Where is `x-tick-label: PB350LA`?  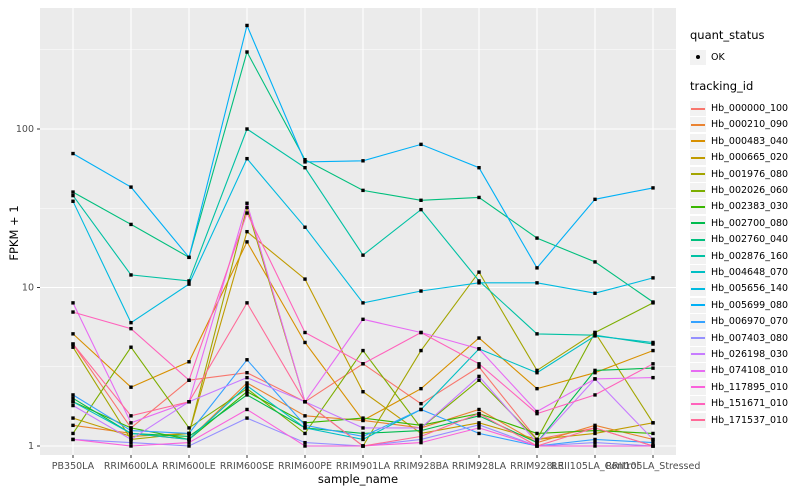
x-tick-label: PB350LA is located at coordinates (73, 466).